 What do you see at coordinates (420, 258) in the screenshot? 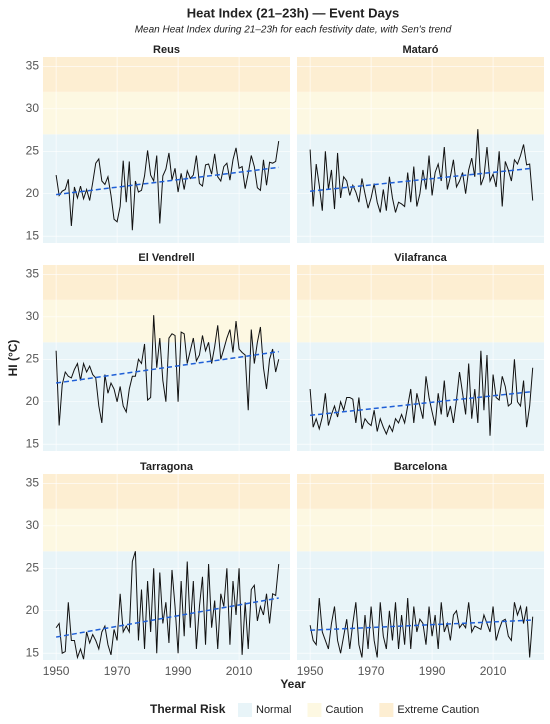
I see `panel-title: Vilafranca` at bounding box center [420, 258].